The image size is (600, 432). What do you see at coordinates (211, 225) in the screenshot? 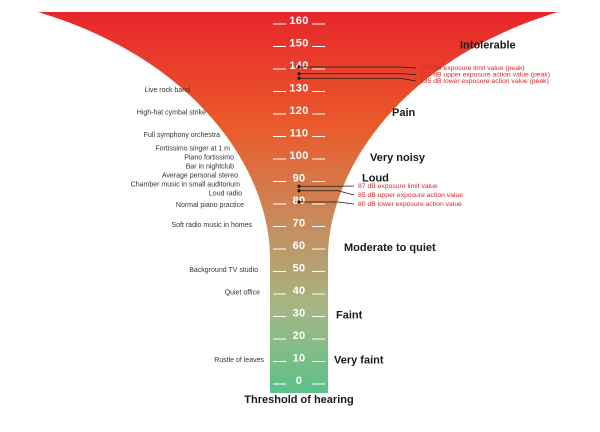
I see `sound-source-label: Soft radio music in homes` at bounding box center [211, 225].